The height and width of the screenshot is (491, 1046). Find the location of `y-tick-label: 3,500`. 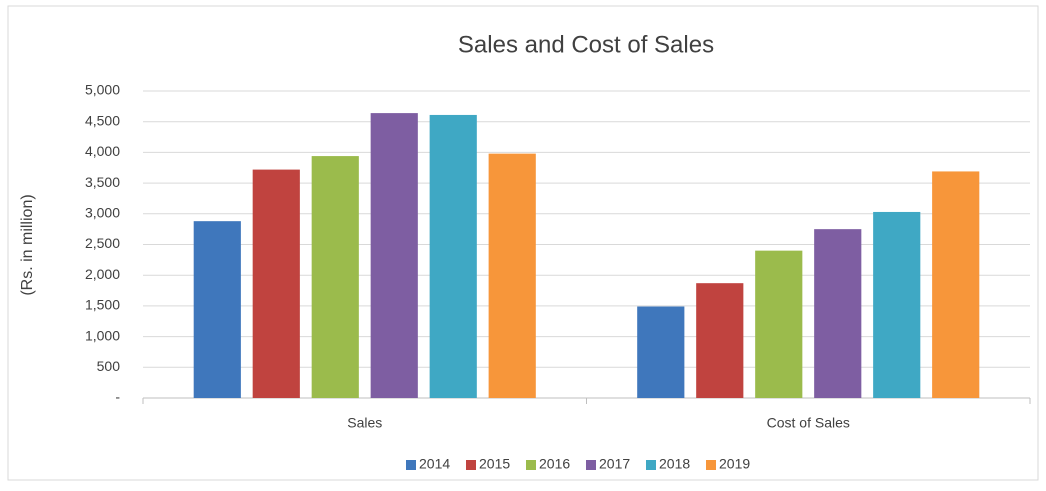

y-tick-label: 3,500 is located at coordinates (102, 182).